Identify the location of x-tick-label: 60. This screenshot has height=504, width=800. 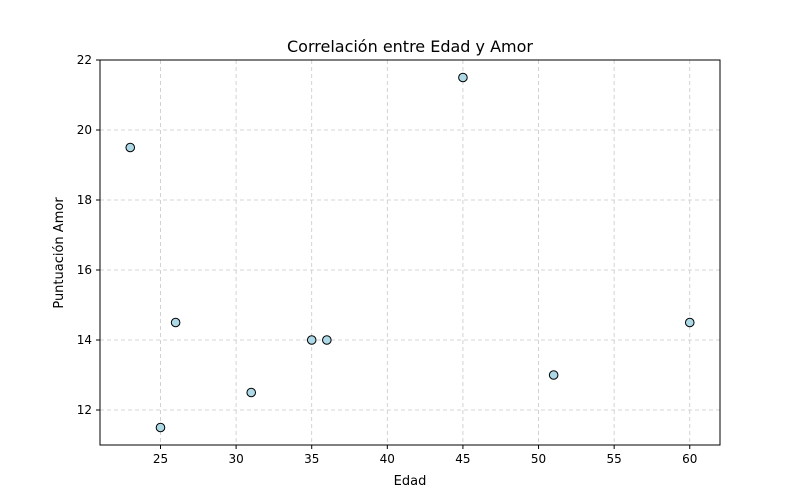
(689, 459).